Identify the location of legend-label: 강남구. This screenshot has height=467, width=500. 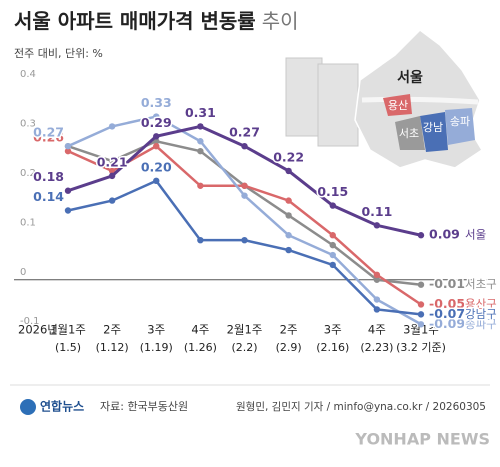
(481, 314).